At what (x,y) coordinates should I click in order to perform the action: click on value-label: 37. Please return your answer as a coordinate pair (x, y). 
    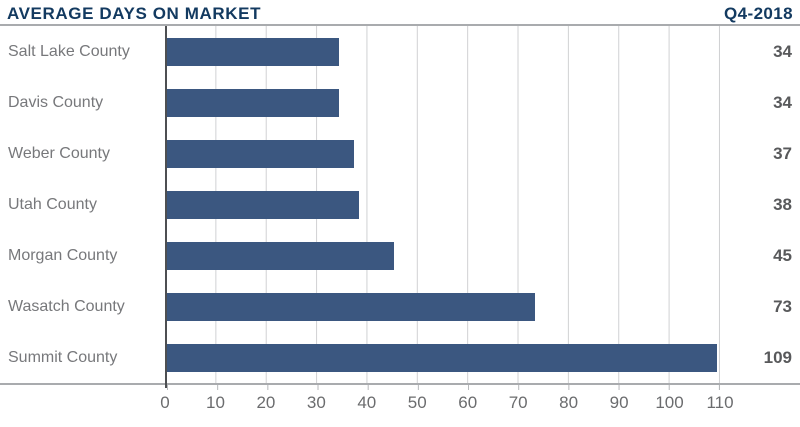
    Looking at the image, I should click on (782, 153).